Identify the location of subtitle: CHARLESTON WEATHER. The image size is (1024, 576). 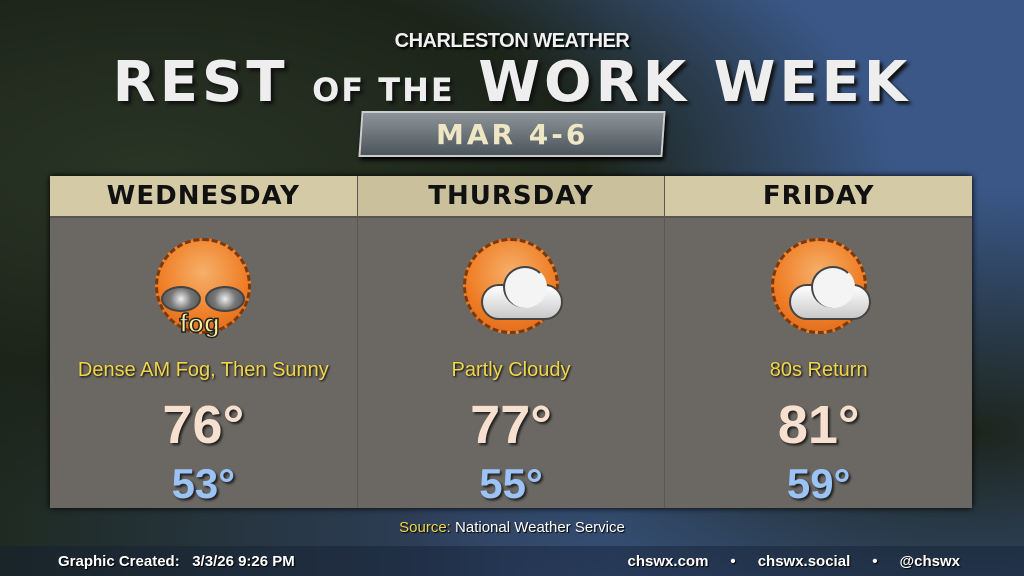
(512, 41).